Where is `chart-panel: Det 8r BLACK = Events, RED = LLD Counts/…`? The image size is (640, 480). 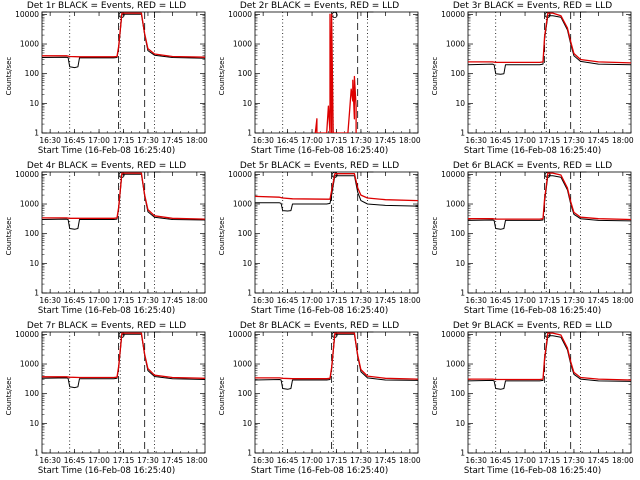
chart-panel: Det 8r BLACK = Events, RED = LLD Counts/… is located at coordinates (319, 400).